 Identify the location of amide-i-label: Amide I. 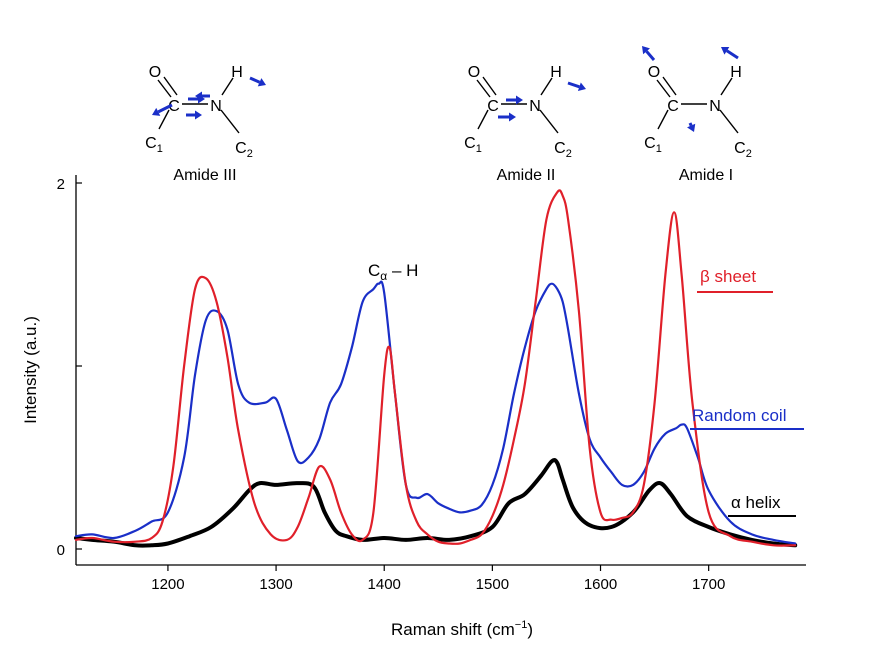
(706, 175).